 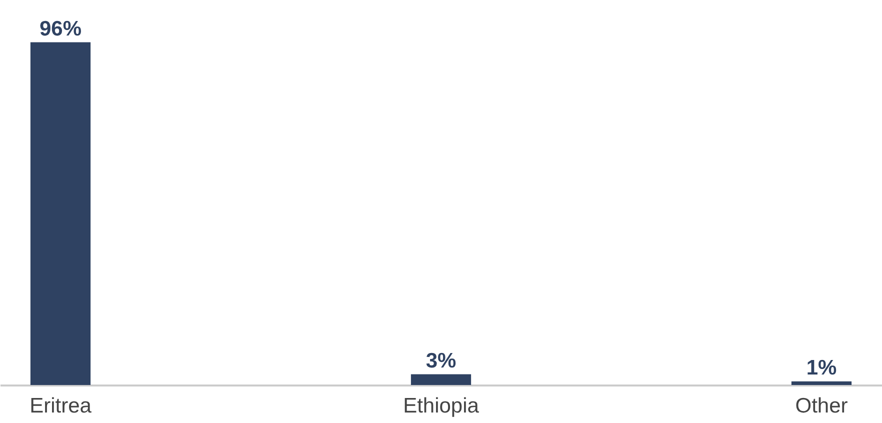 What do you see at coordinates (441, 406) in the screenshot?
I see `x-tick-label: Ethiopia` at bounding box center [441, 406].